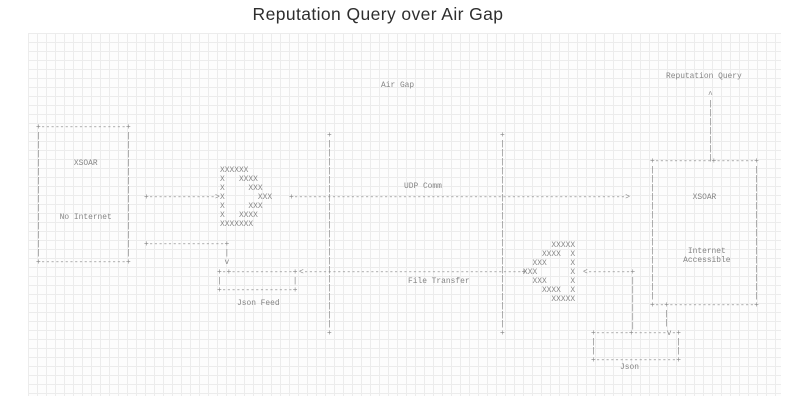  I want to click on reputation-query-label: Reputation Query, so click(704, 76).